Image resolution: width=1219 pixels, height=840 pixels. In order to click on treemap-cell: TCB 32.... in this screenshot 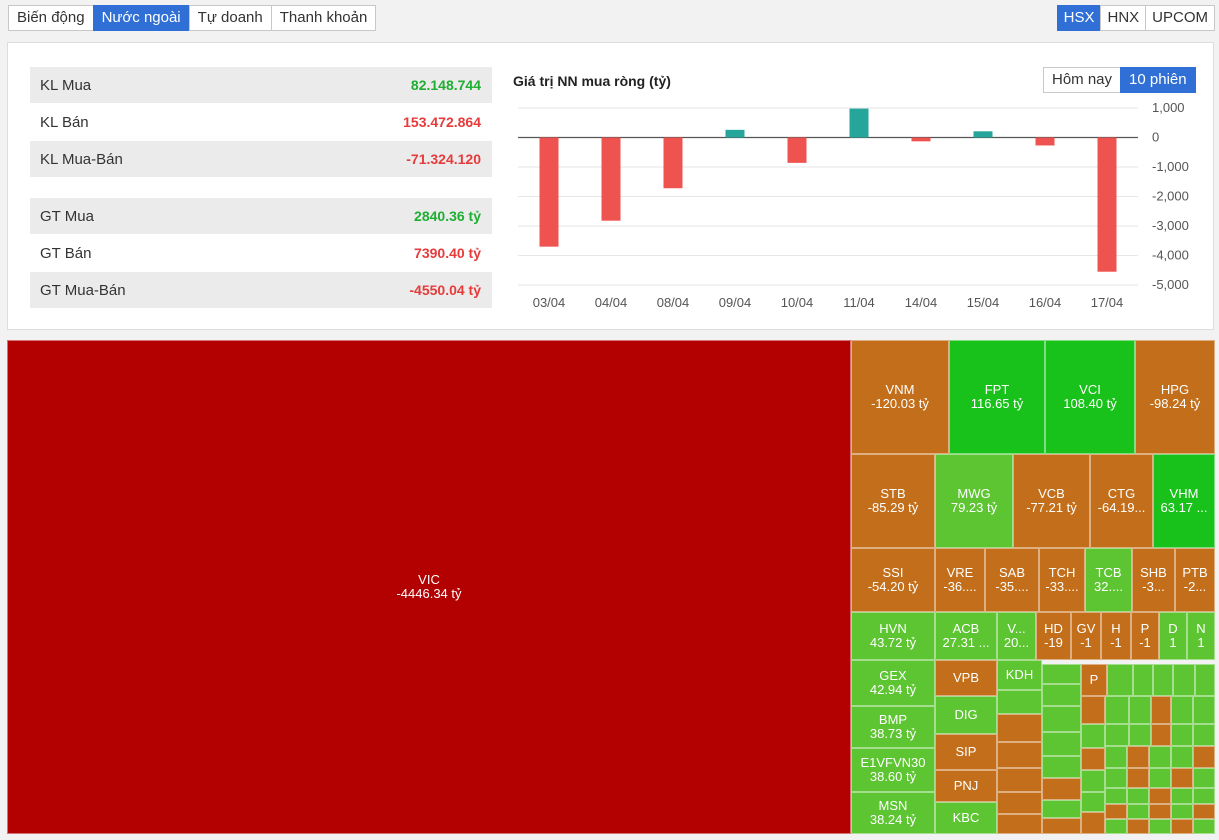, I will do `click(1108, 580)`.